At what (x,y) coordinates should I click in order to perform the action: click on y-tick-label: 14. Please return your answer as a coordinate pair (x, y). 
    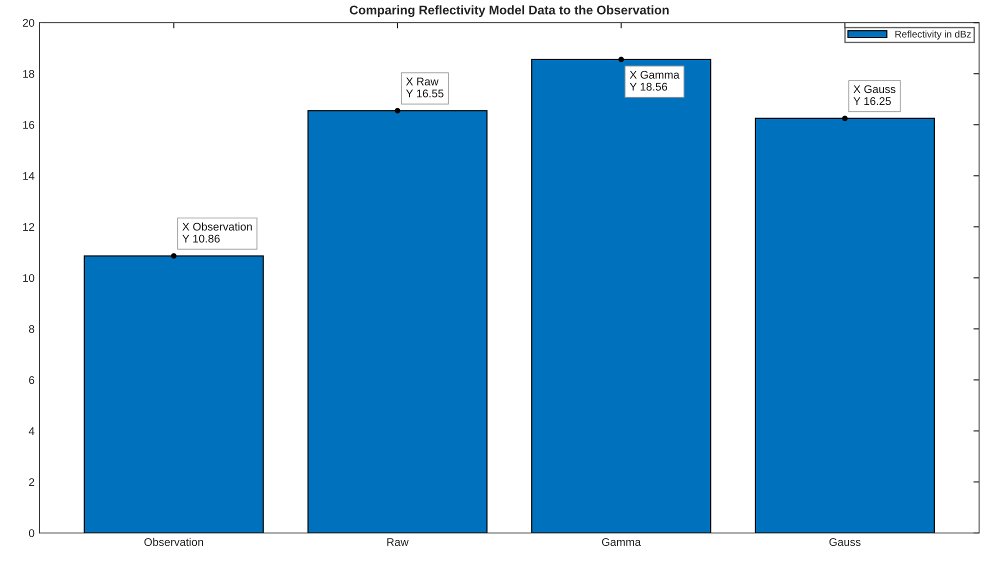
    Looking at the image, I should click on (28, 176).